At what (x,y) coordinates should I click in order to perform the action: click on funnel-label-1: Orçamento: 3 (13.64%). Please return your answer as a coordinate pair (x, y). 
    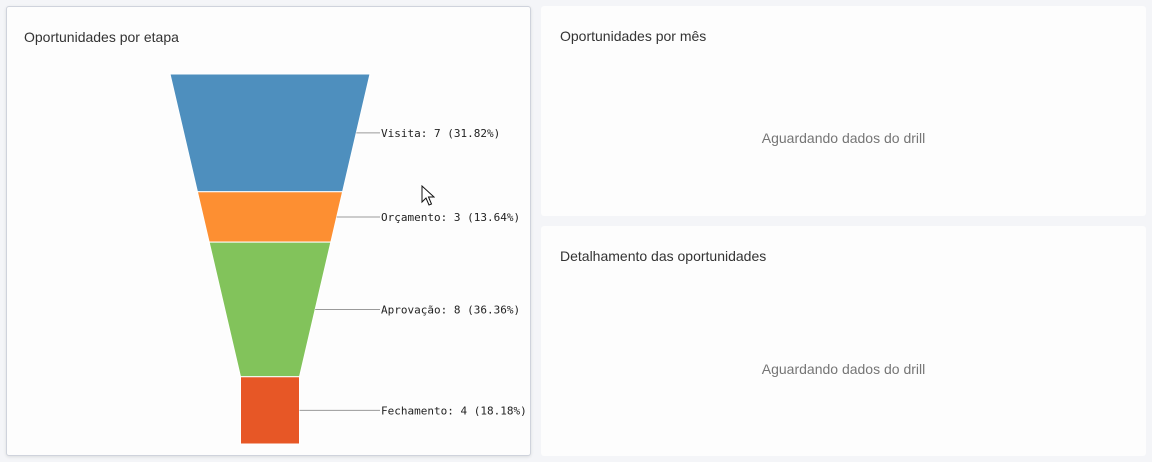
    Looking at the image, I should click on (450, 217).